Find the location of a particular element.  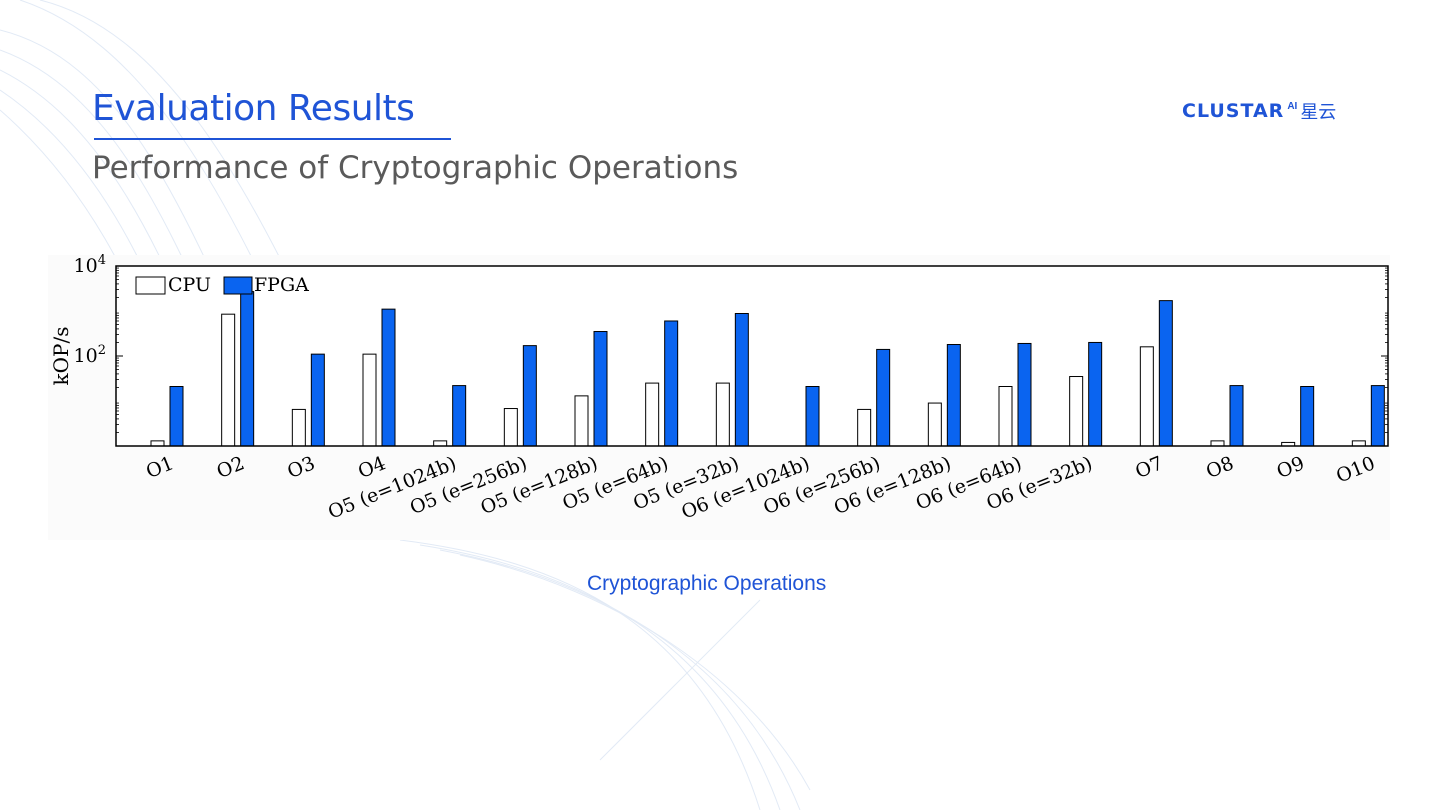

x-tick-label: O8 is located at coordinates (1220, 467).